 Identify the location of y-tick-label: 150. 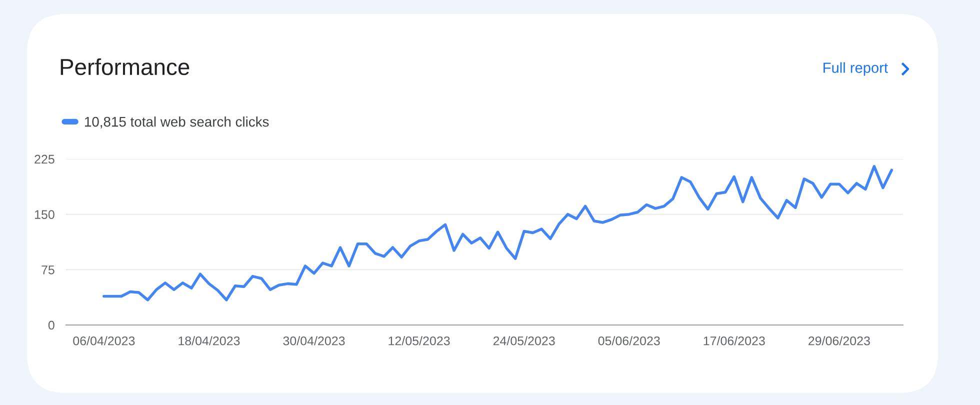
(44, 214).